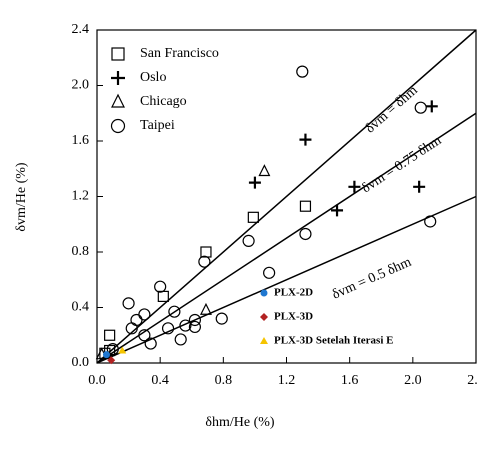 The width and height of the screenshot is (478, 450). Describe the element at coordinates (81, 307) in the screenshot. I see `y-tick-label: 0.4` at that location.